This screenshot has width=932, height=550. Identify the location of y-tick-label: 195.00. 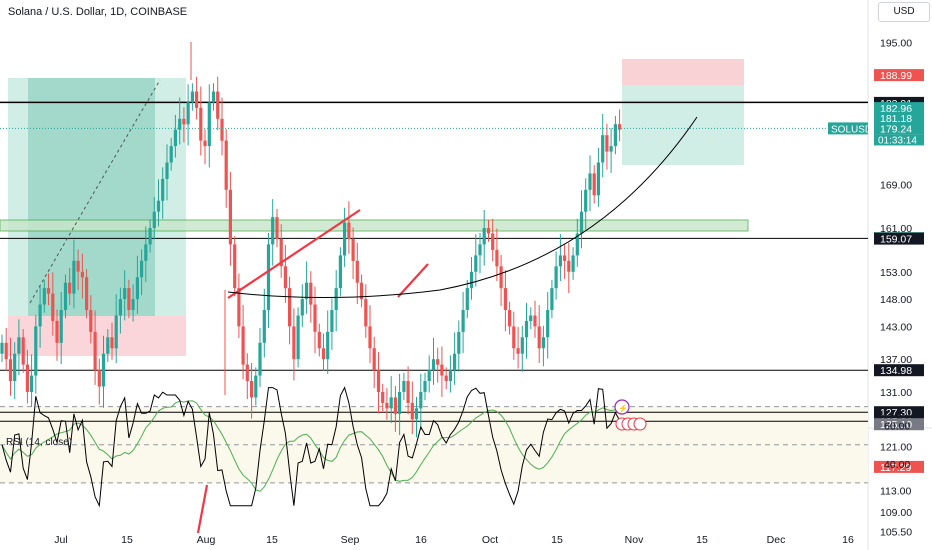
(896, 43).